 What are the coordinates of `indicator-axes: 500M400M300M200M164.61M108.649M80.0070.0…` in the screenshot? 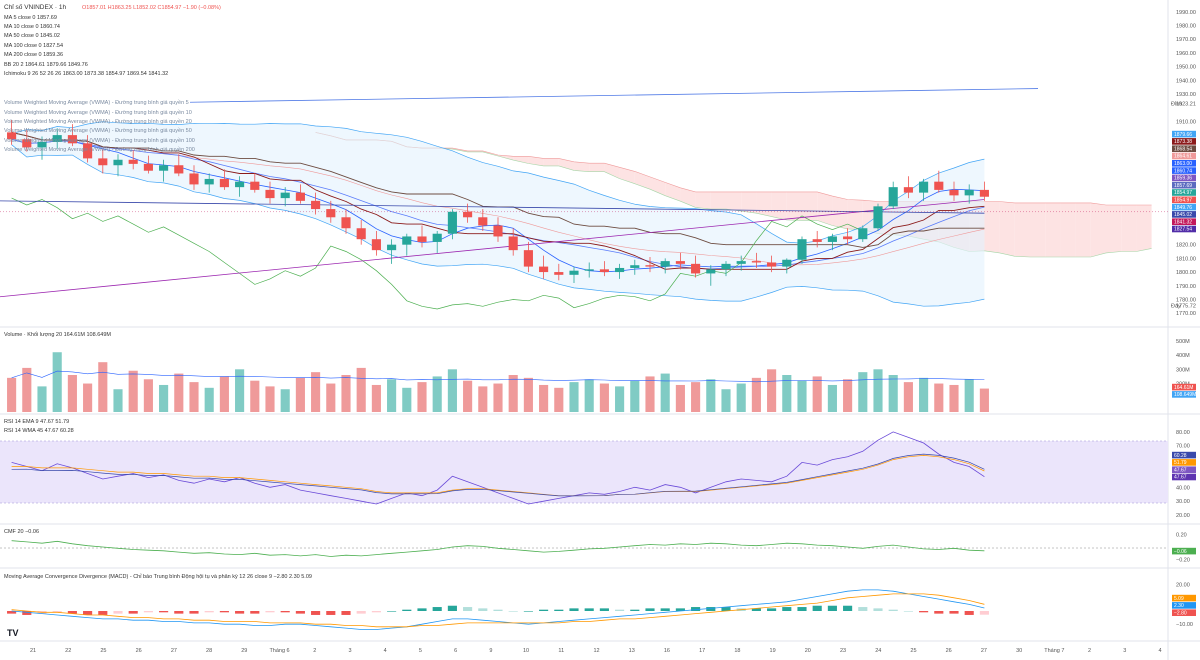 It's located at (1184, 483).